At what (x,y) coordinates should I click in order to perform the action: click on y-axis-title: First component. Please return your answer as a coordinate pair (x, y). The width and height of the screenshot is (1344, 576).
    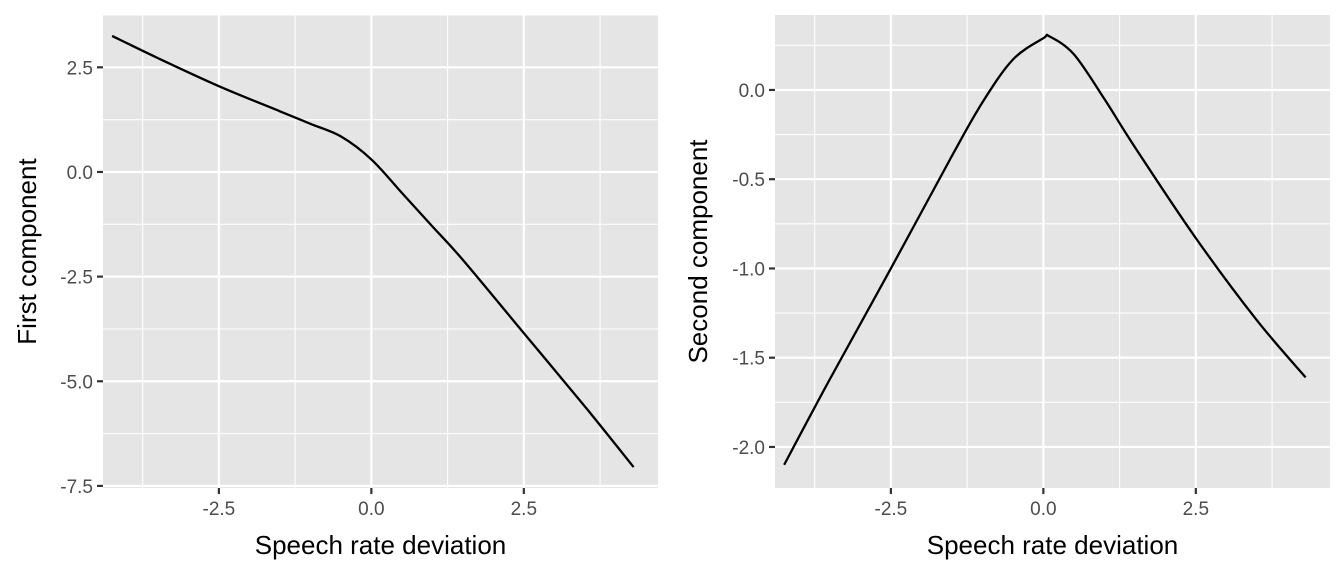
    Looking at the image, I should click on (27, 251).